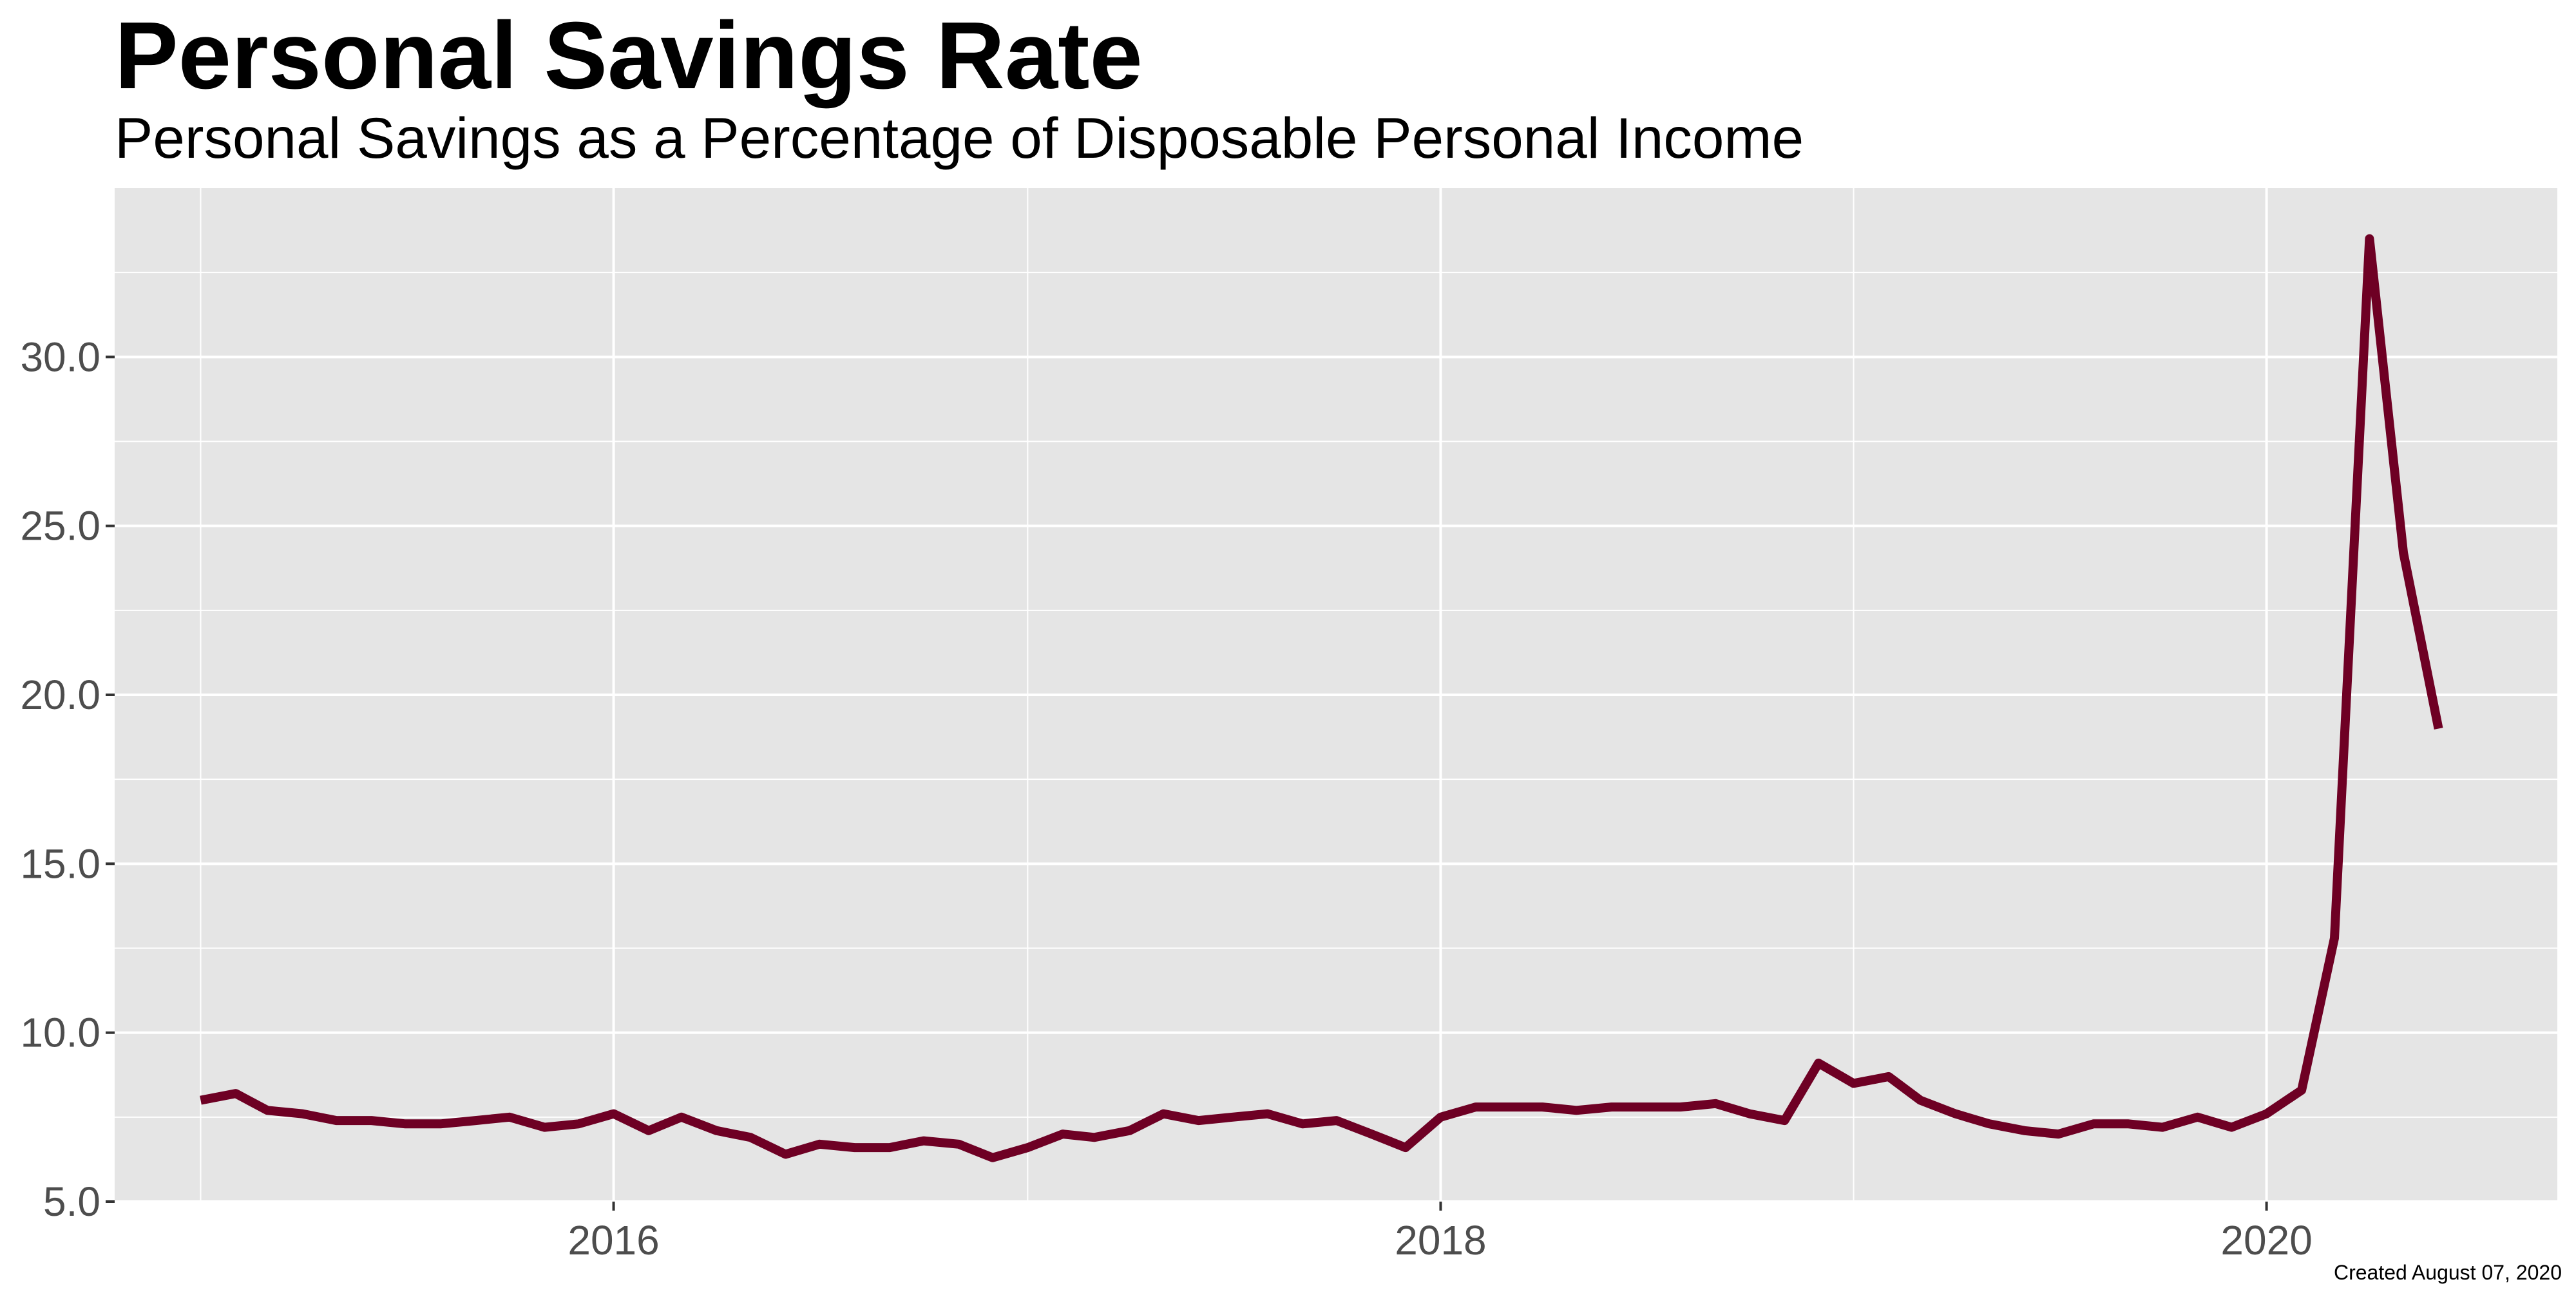  I want to click on x-axis: 2016 2018 2020, so click(1440, 1232).